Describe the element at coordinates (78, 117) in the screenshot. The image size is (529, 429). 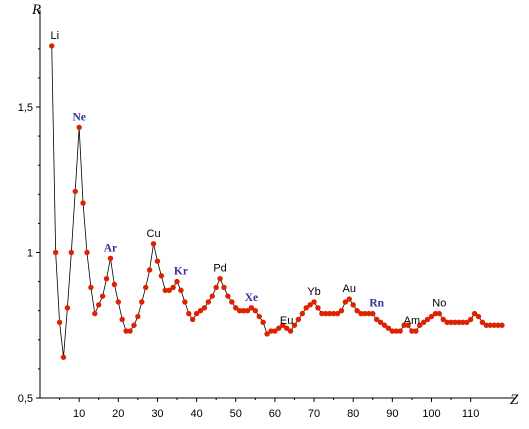
I see `element-label: Ne` at that location.